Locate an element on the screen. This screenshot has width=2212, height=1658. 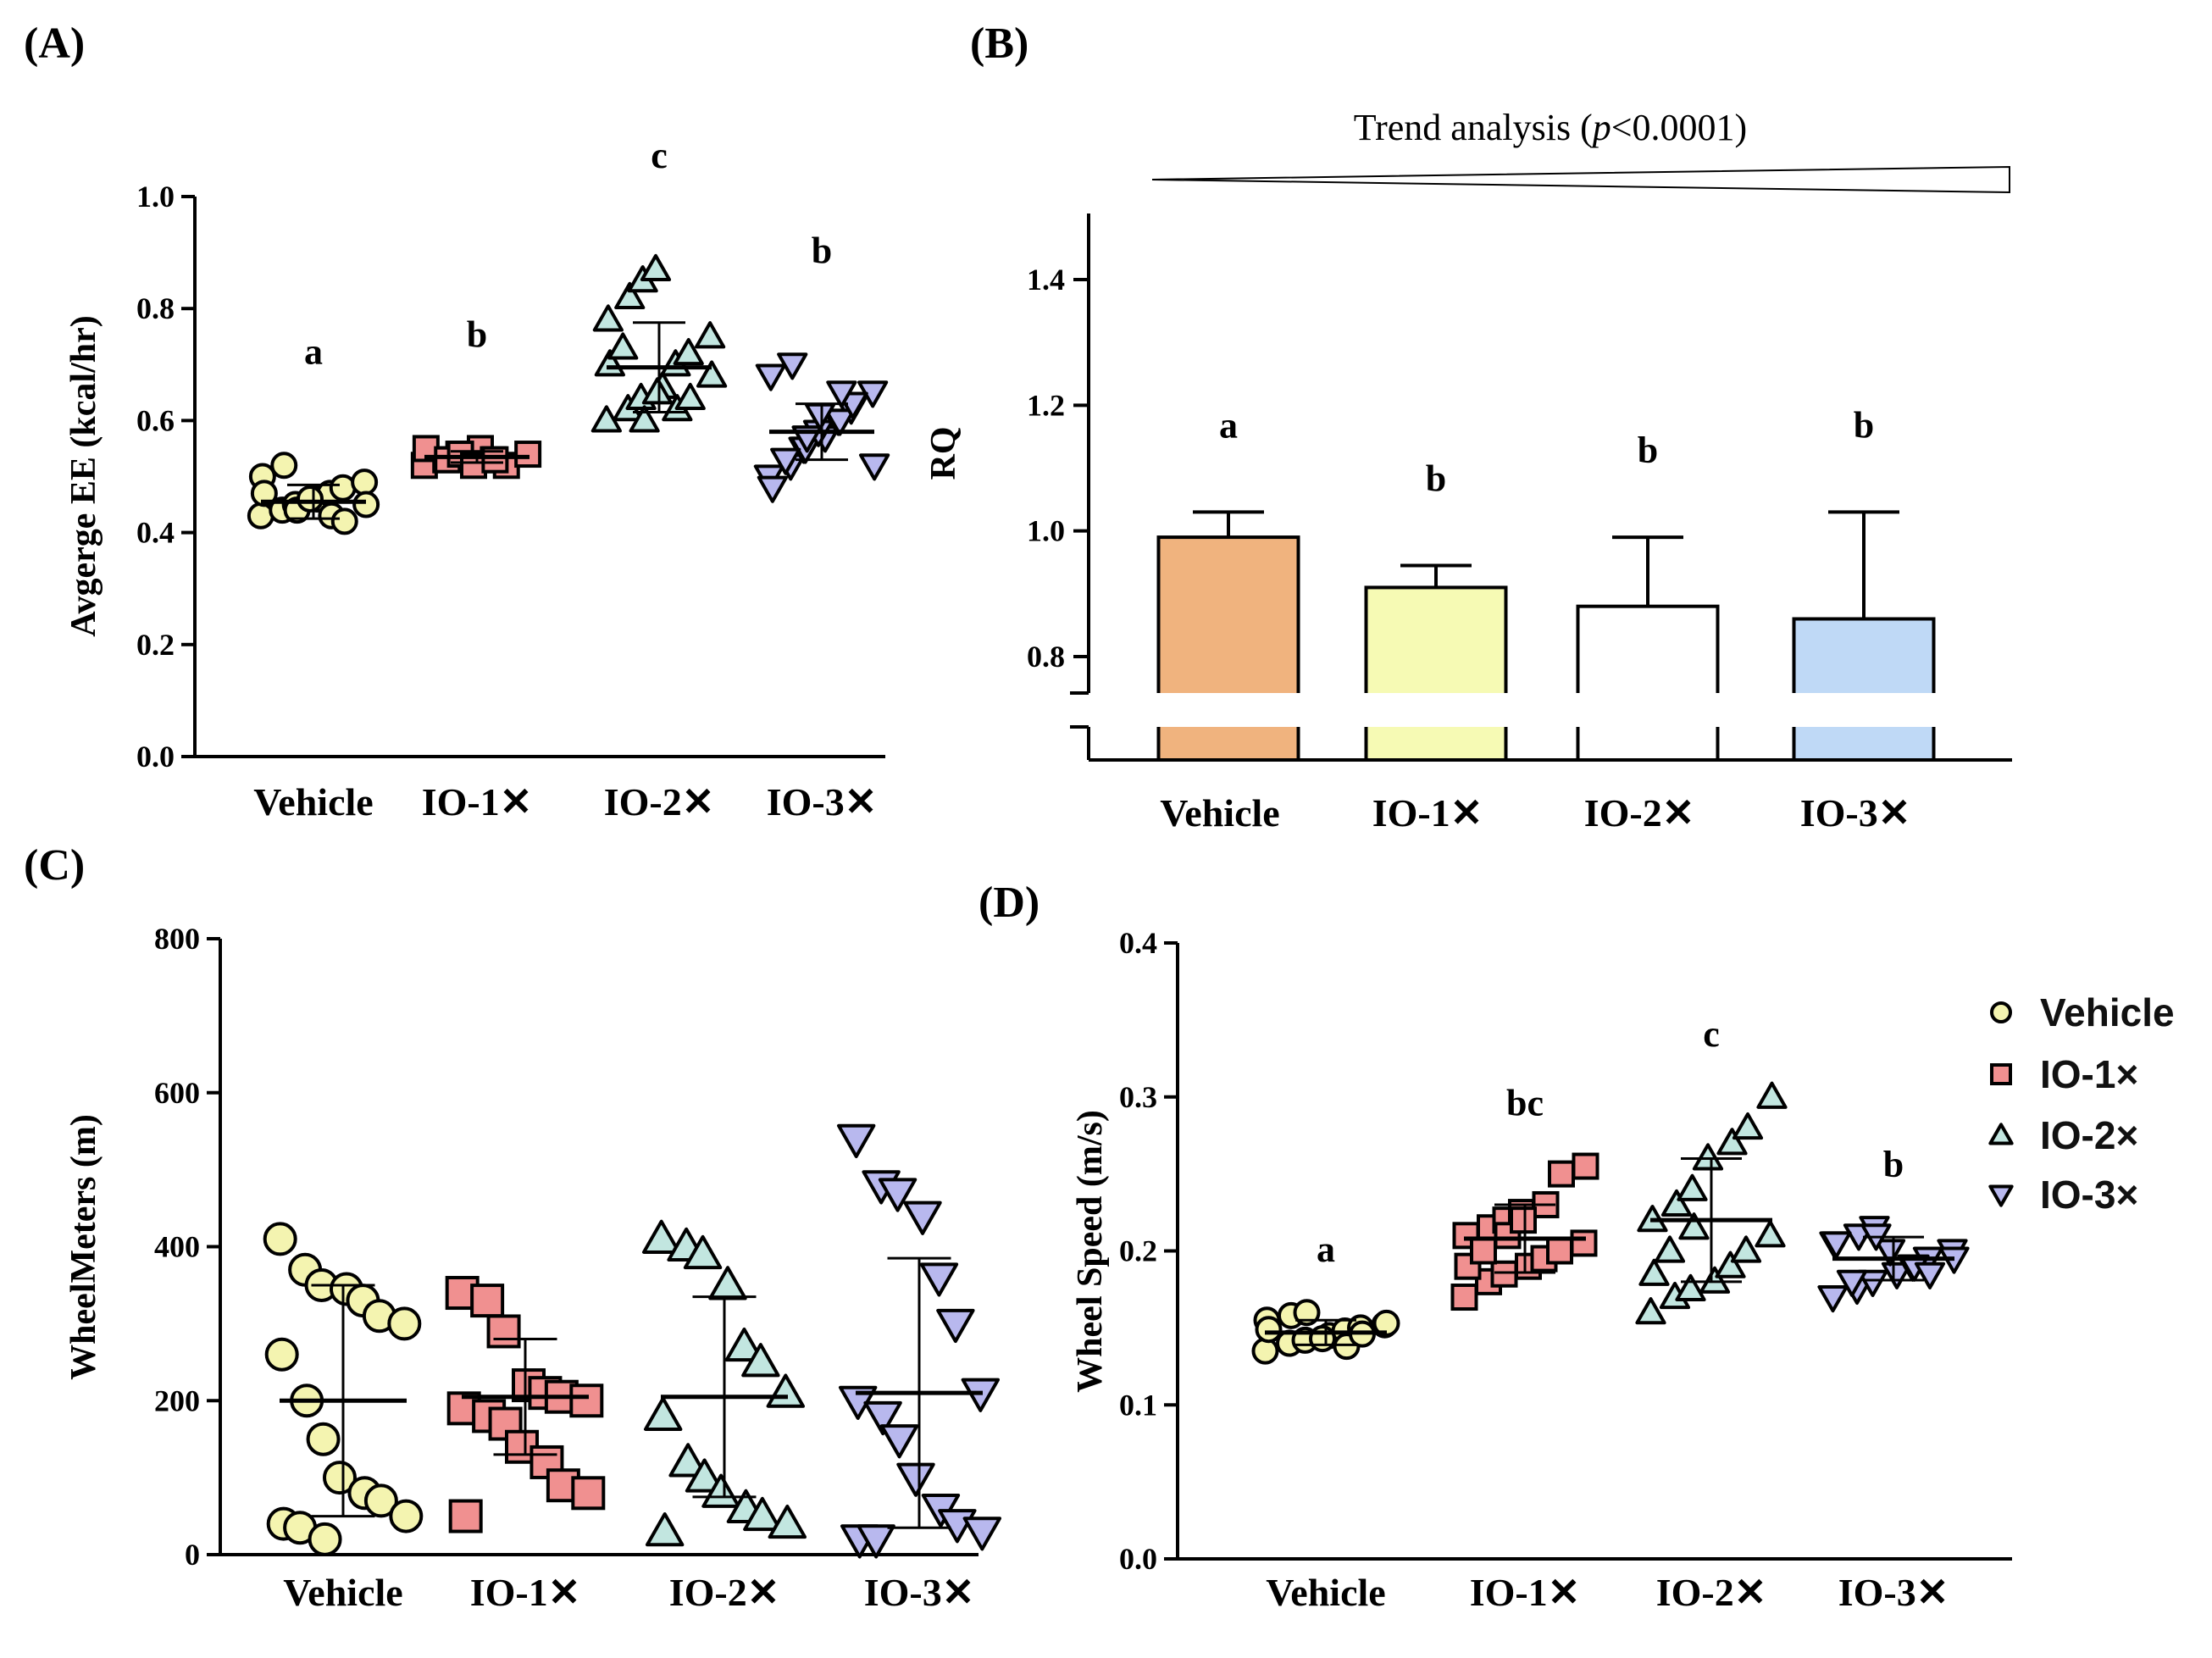
y-tick-label: 0.8 is located at coordinates (1046, 657).